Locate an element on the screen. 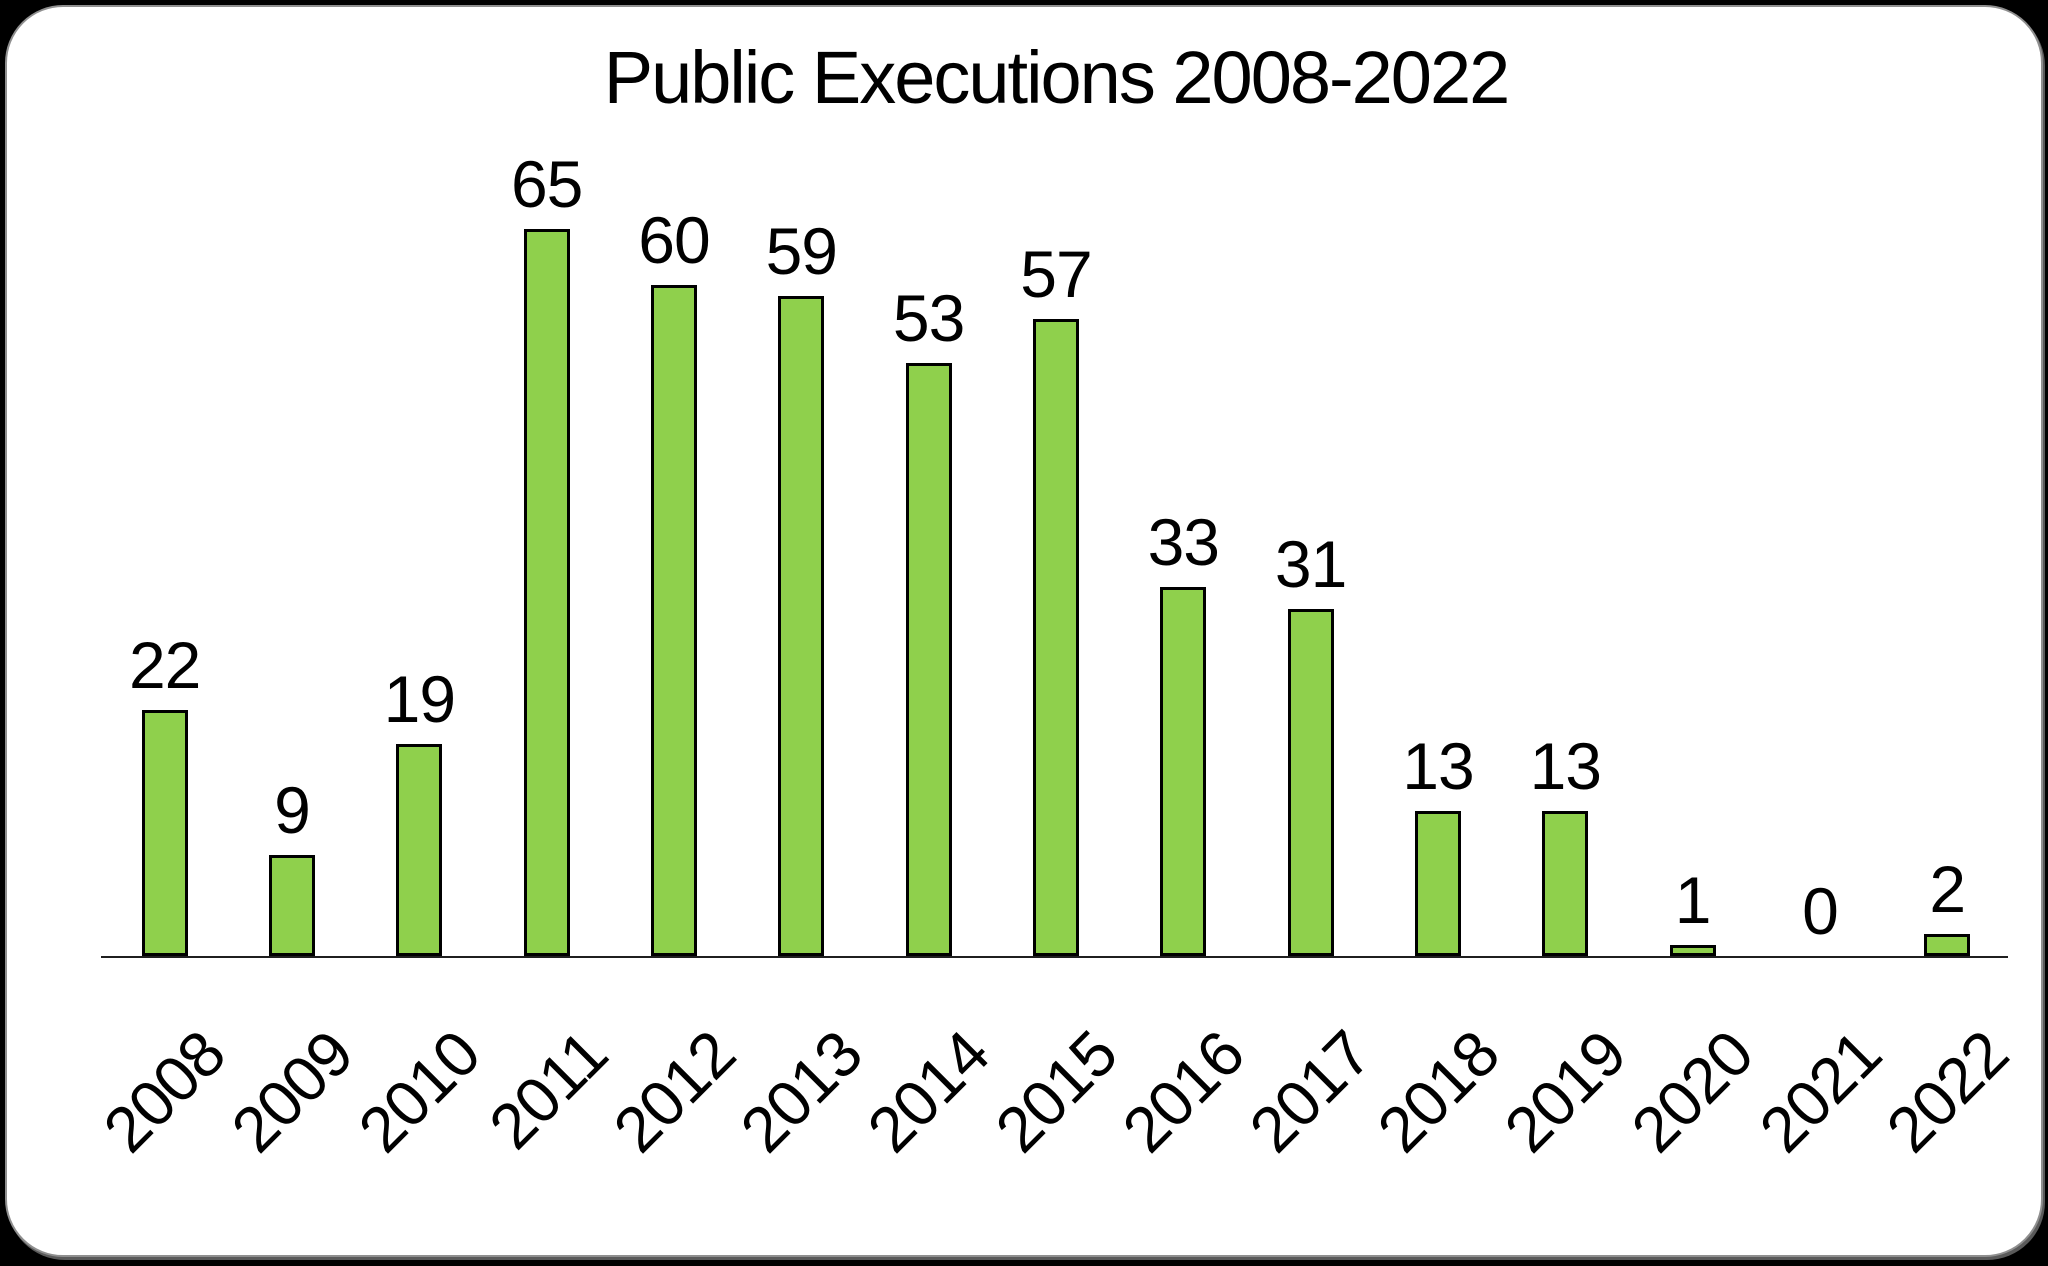 This screenshot has width=2048, height=1266. bar-2017 is located at coordinates (1310, 782).